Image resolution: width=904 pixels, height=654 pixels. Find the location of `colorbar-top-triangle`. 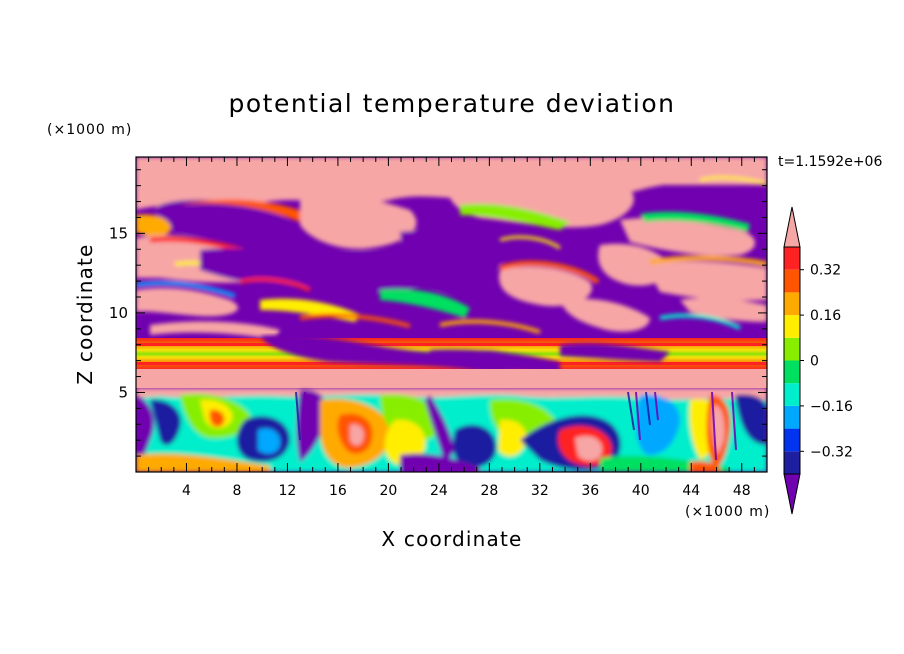

colorbar-top-triangle is located at coordinates (792, 227).